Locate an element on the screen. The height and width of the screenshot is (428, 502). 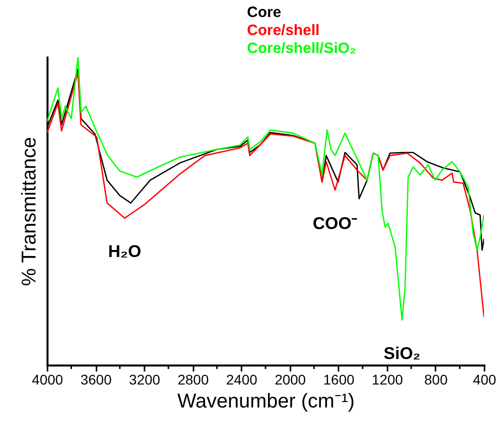
text: Core/shell is located at coordinates (283, 30).